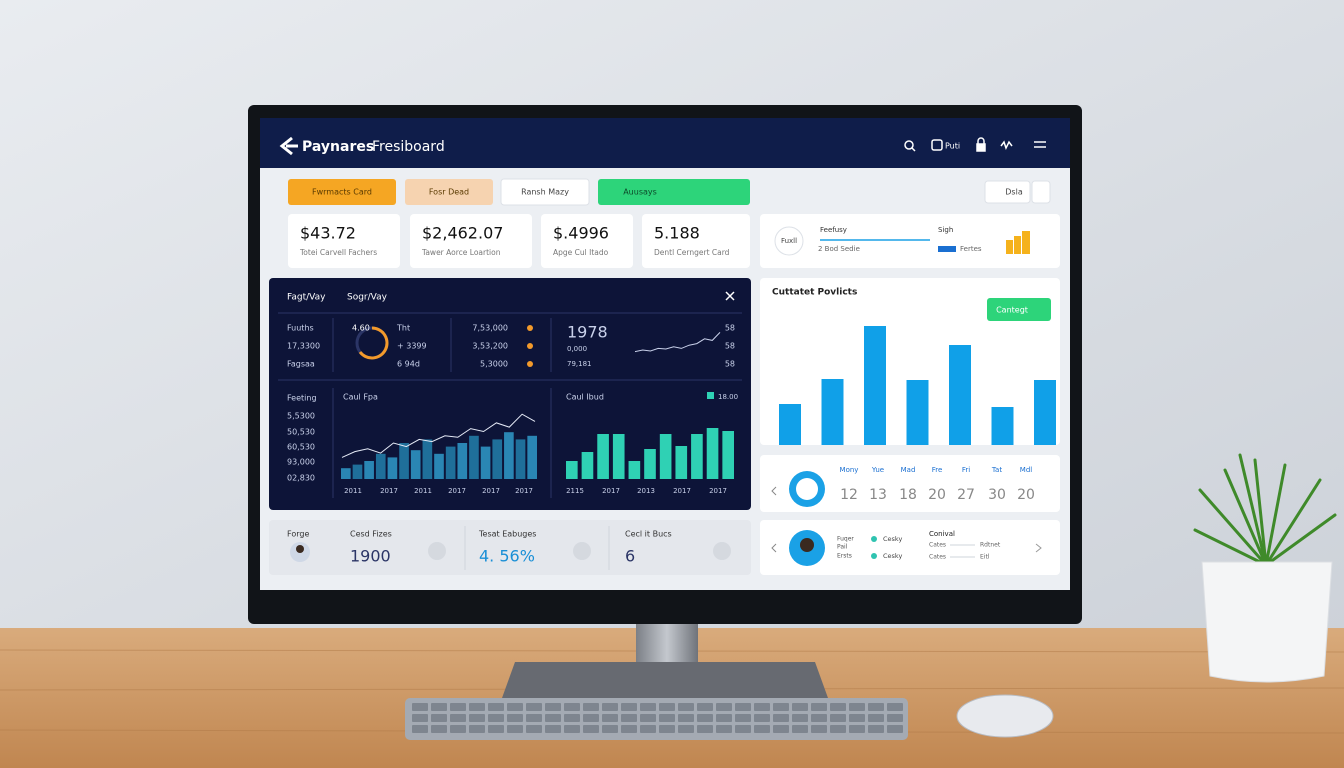 The image size is (1344, 768). What do you see at coordinates (789, 241) in the screenshot?
I see `badge` at bounding box center [789, 241].